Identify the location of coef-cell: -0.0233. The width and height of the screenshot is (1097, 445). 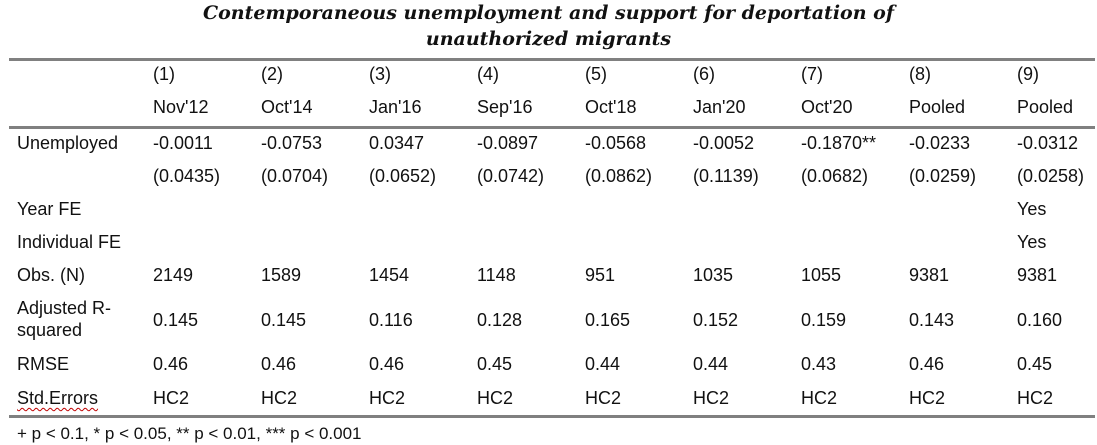
(940, 143).